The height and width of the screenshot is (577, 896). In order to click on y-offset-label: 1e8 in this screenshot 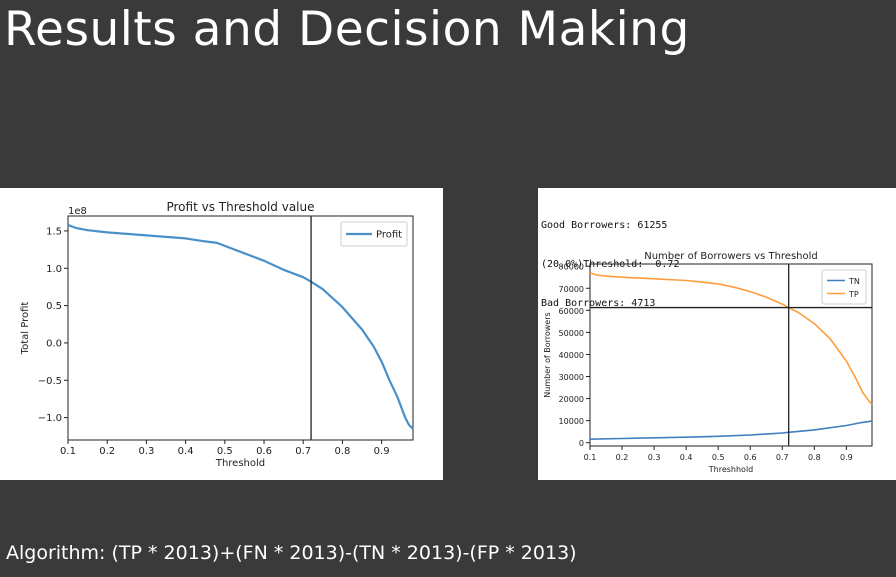, I will do `click(77, 211)`.